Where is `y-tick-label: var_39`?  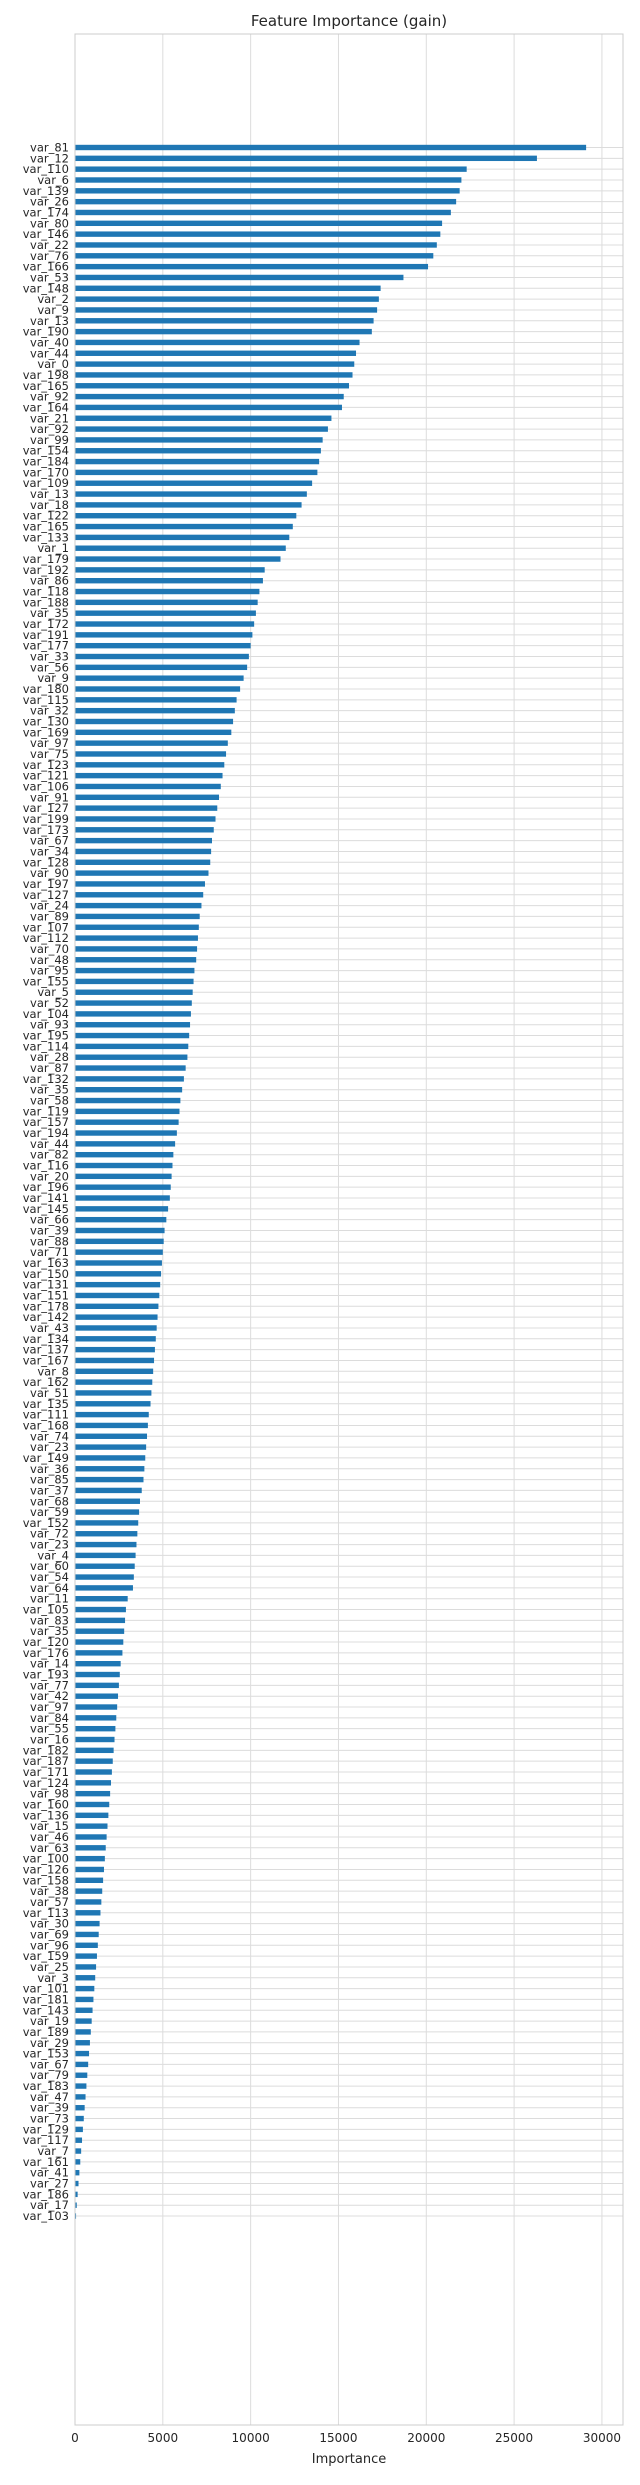 y-tick-label: var_39 is located at coordinates (49, 1231).